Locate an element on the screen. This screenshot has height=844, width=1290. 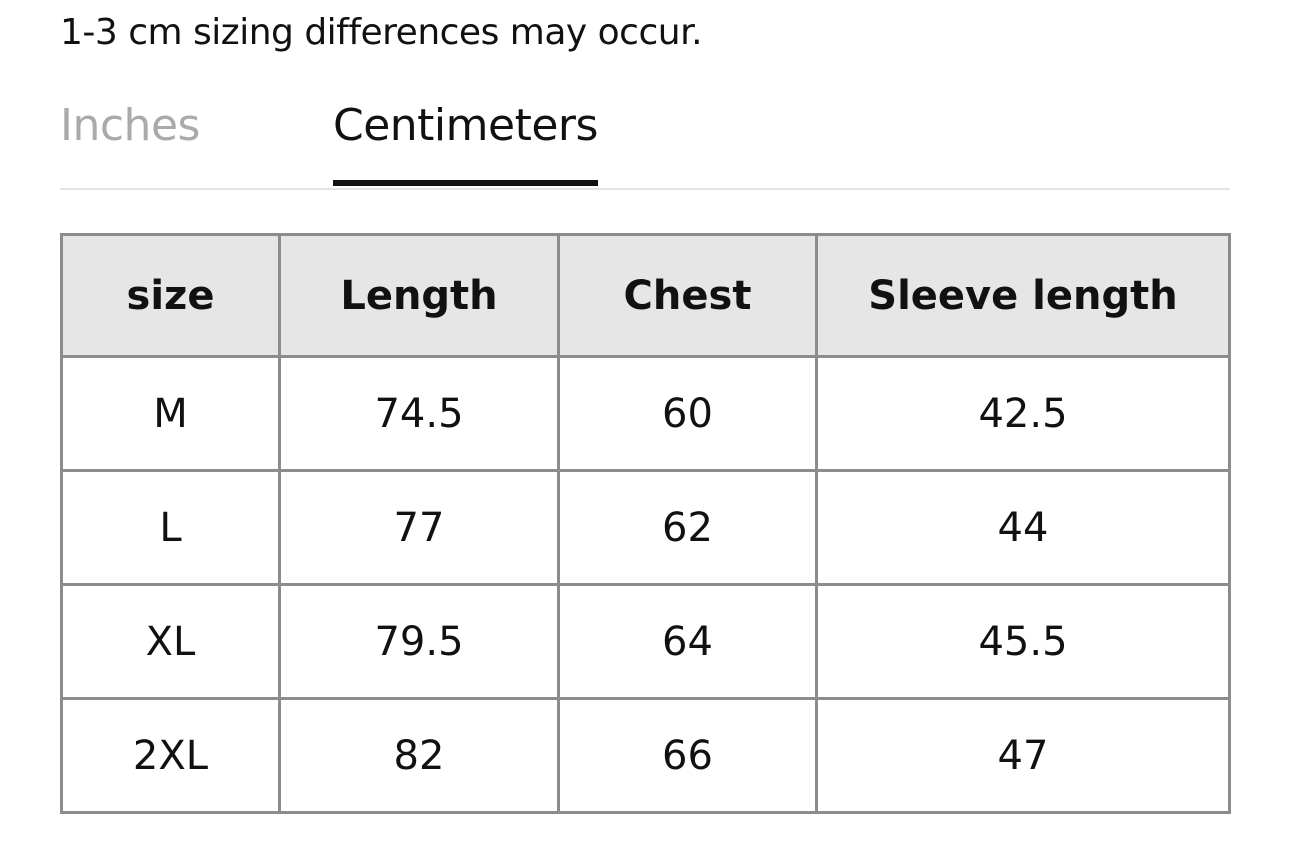
table-header: size Length Chest Sleeve length is located at coordinates (645, 295).